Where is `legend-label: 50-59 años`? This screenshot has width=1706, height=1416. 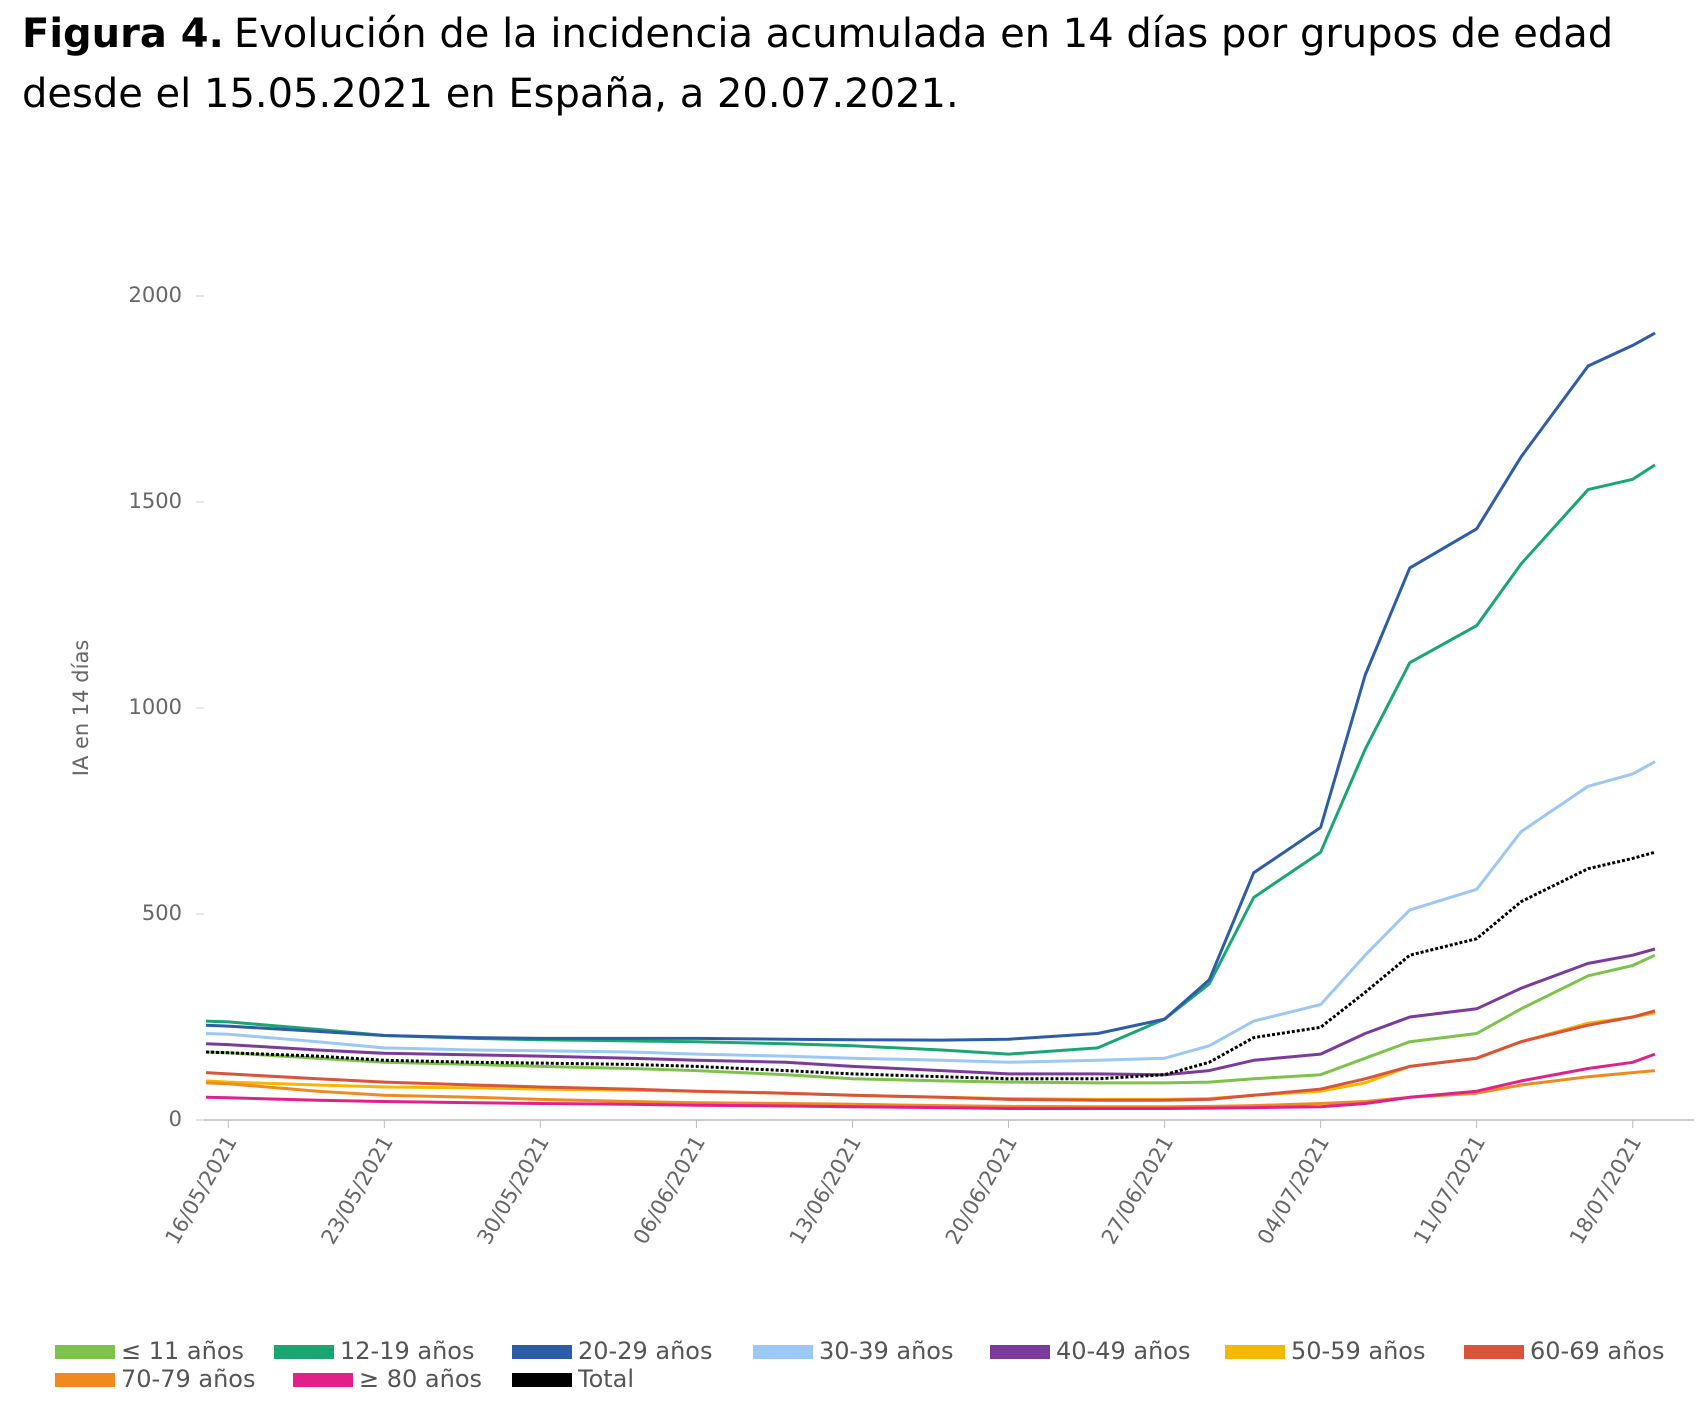
legend-label: 50-59 años is located at coordinates (1358, 1351).